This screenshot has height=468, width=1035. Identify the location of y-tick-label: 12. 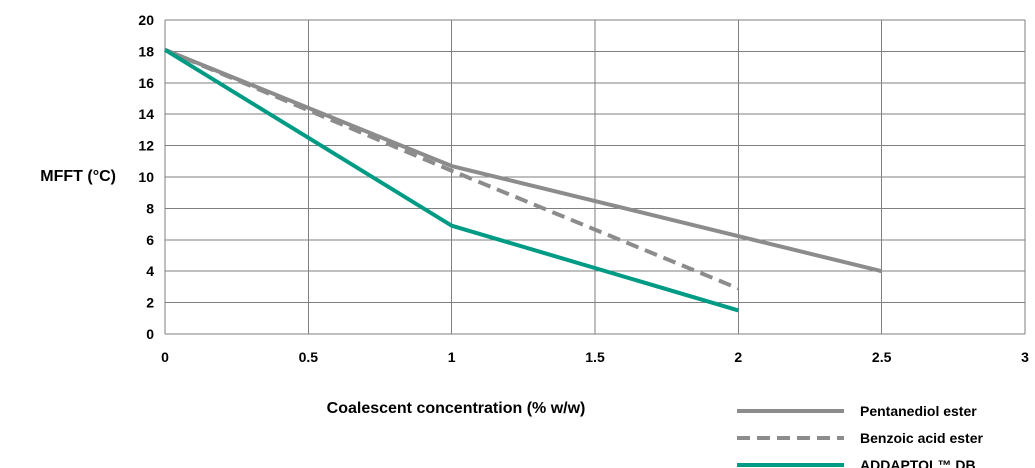
(146, 146).